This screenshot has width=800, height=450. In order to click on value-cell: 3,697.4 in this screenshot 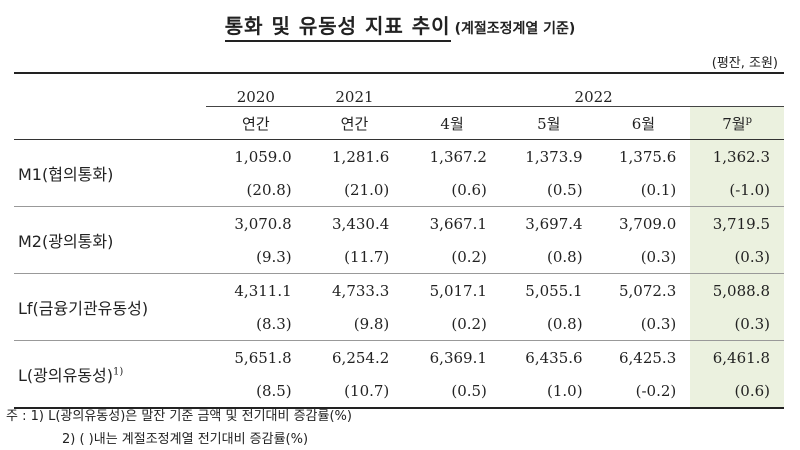, I will do `click(554, 223)`.